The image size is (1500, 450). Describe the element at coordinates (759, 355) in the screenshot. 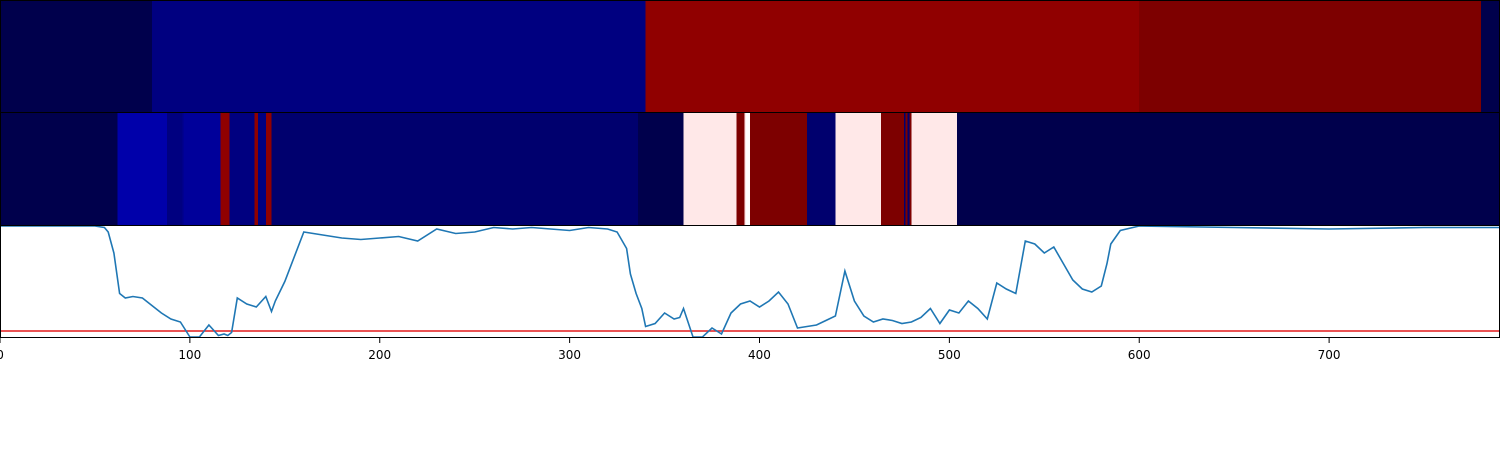

I see `x-tick-label-400: 400` at that location.